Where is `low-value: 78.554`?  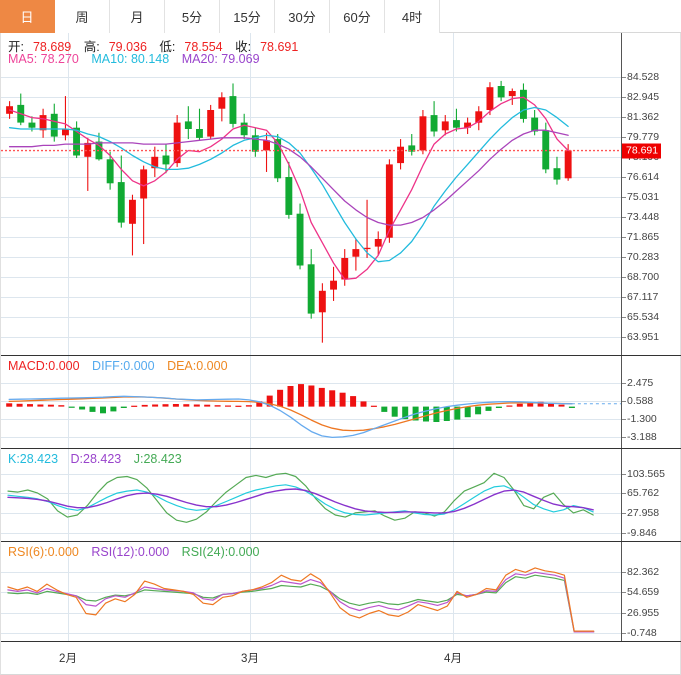 low-value: 78.554 is located at coordinates (203, 47).